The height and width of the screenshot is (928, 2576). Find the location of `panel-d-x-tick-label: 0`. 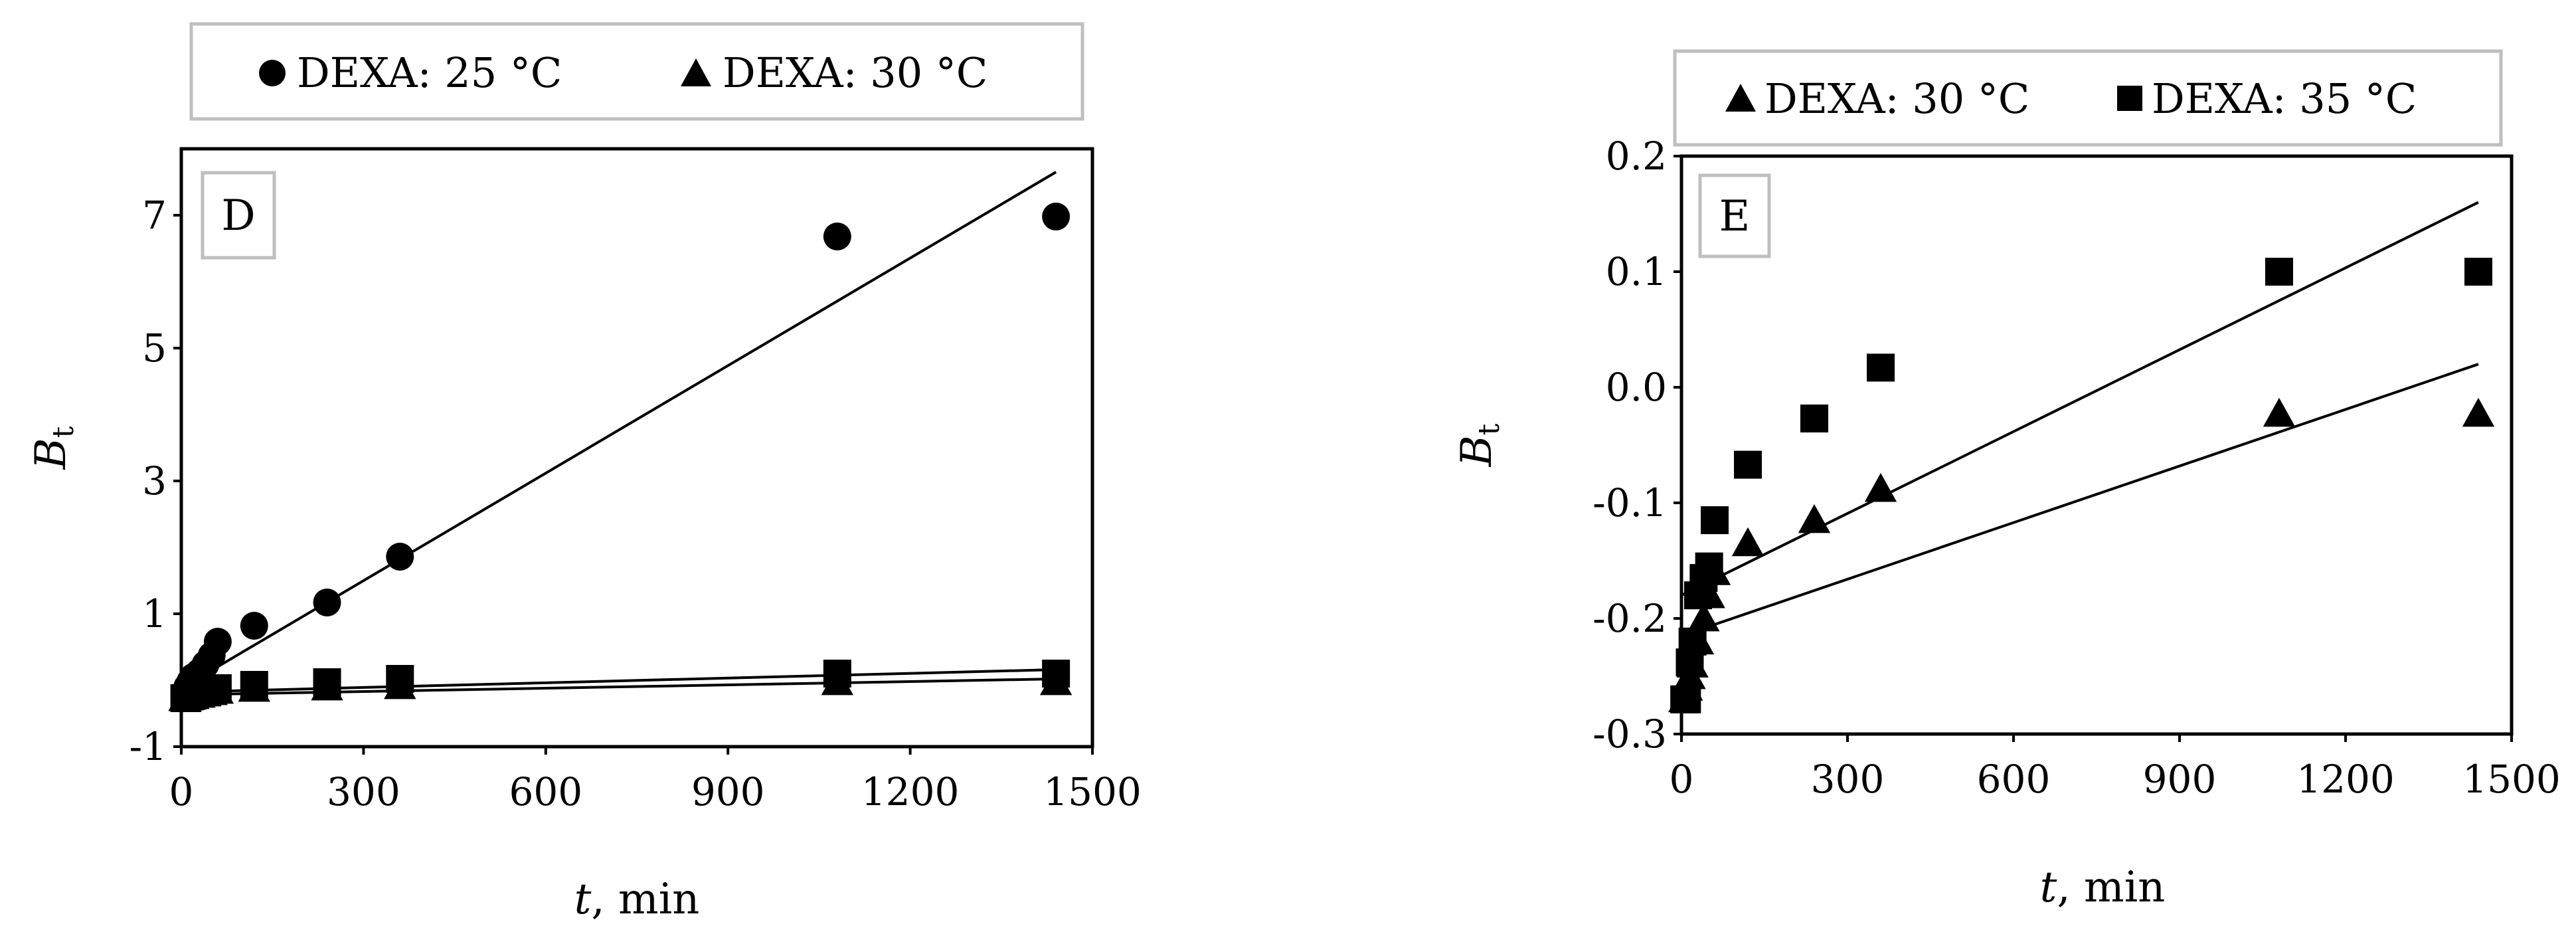

panel-d-x-tick-label: 0 is located at coordinates (181, 791).